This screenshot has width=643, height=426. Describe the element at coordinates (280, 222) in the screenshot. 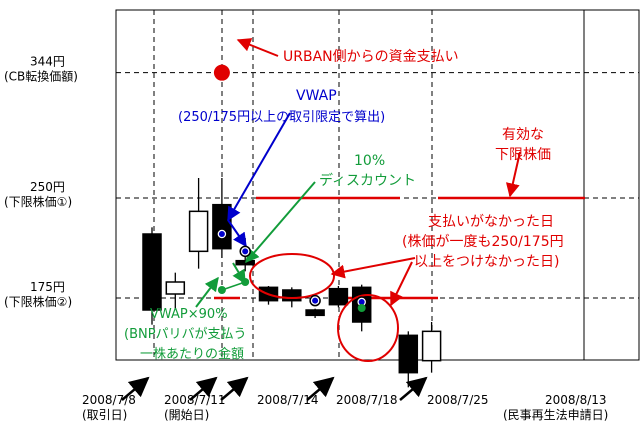

I see `arrow-discount` at that location.